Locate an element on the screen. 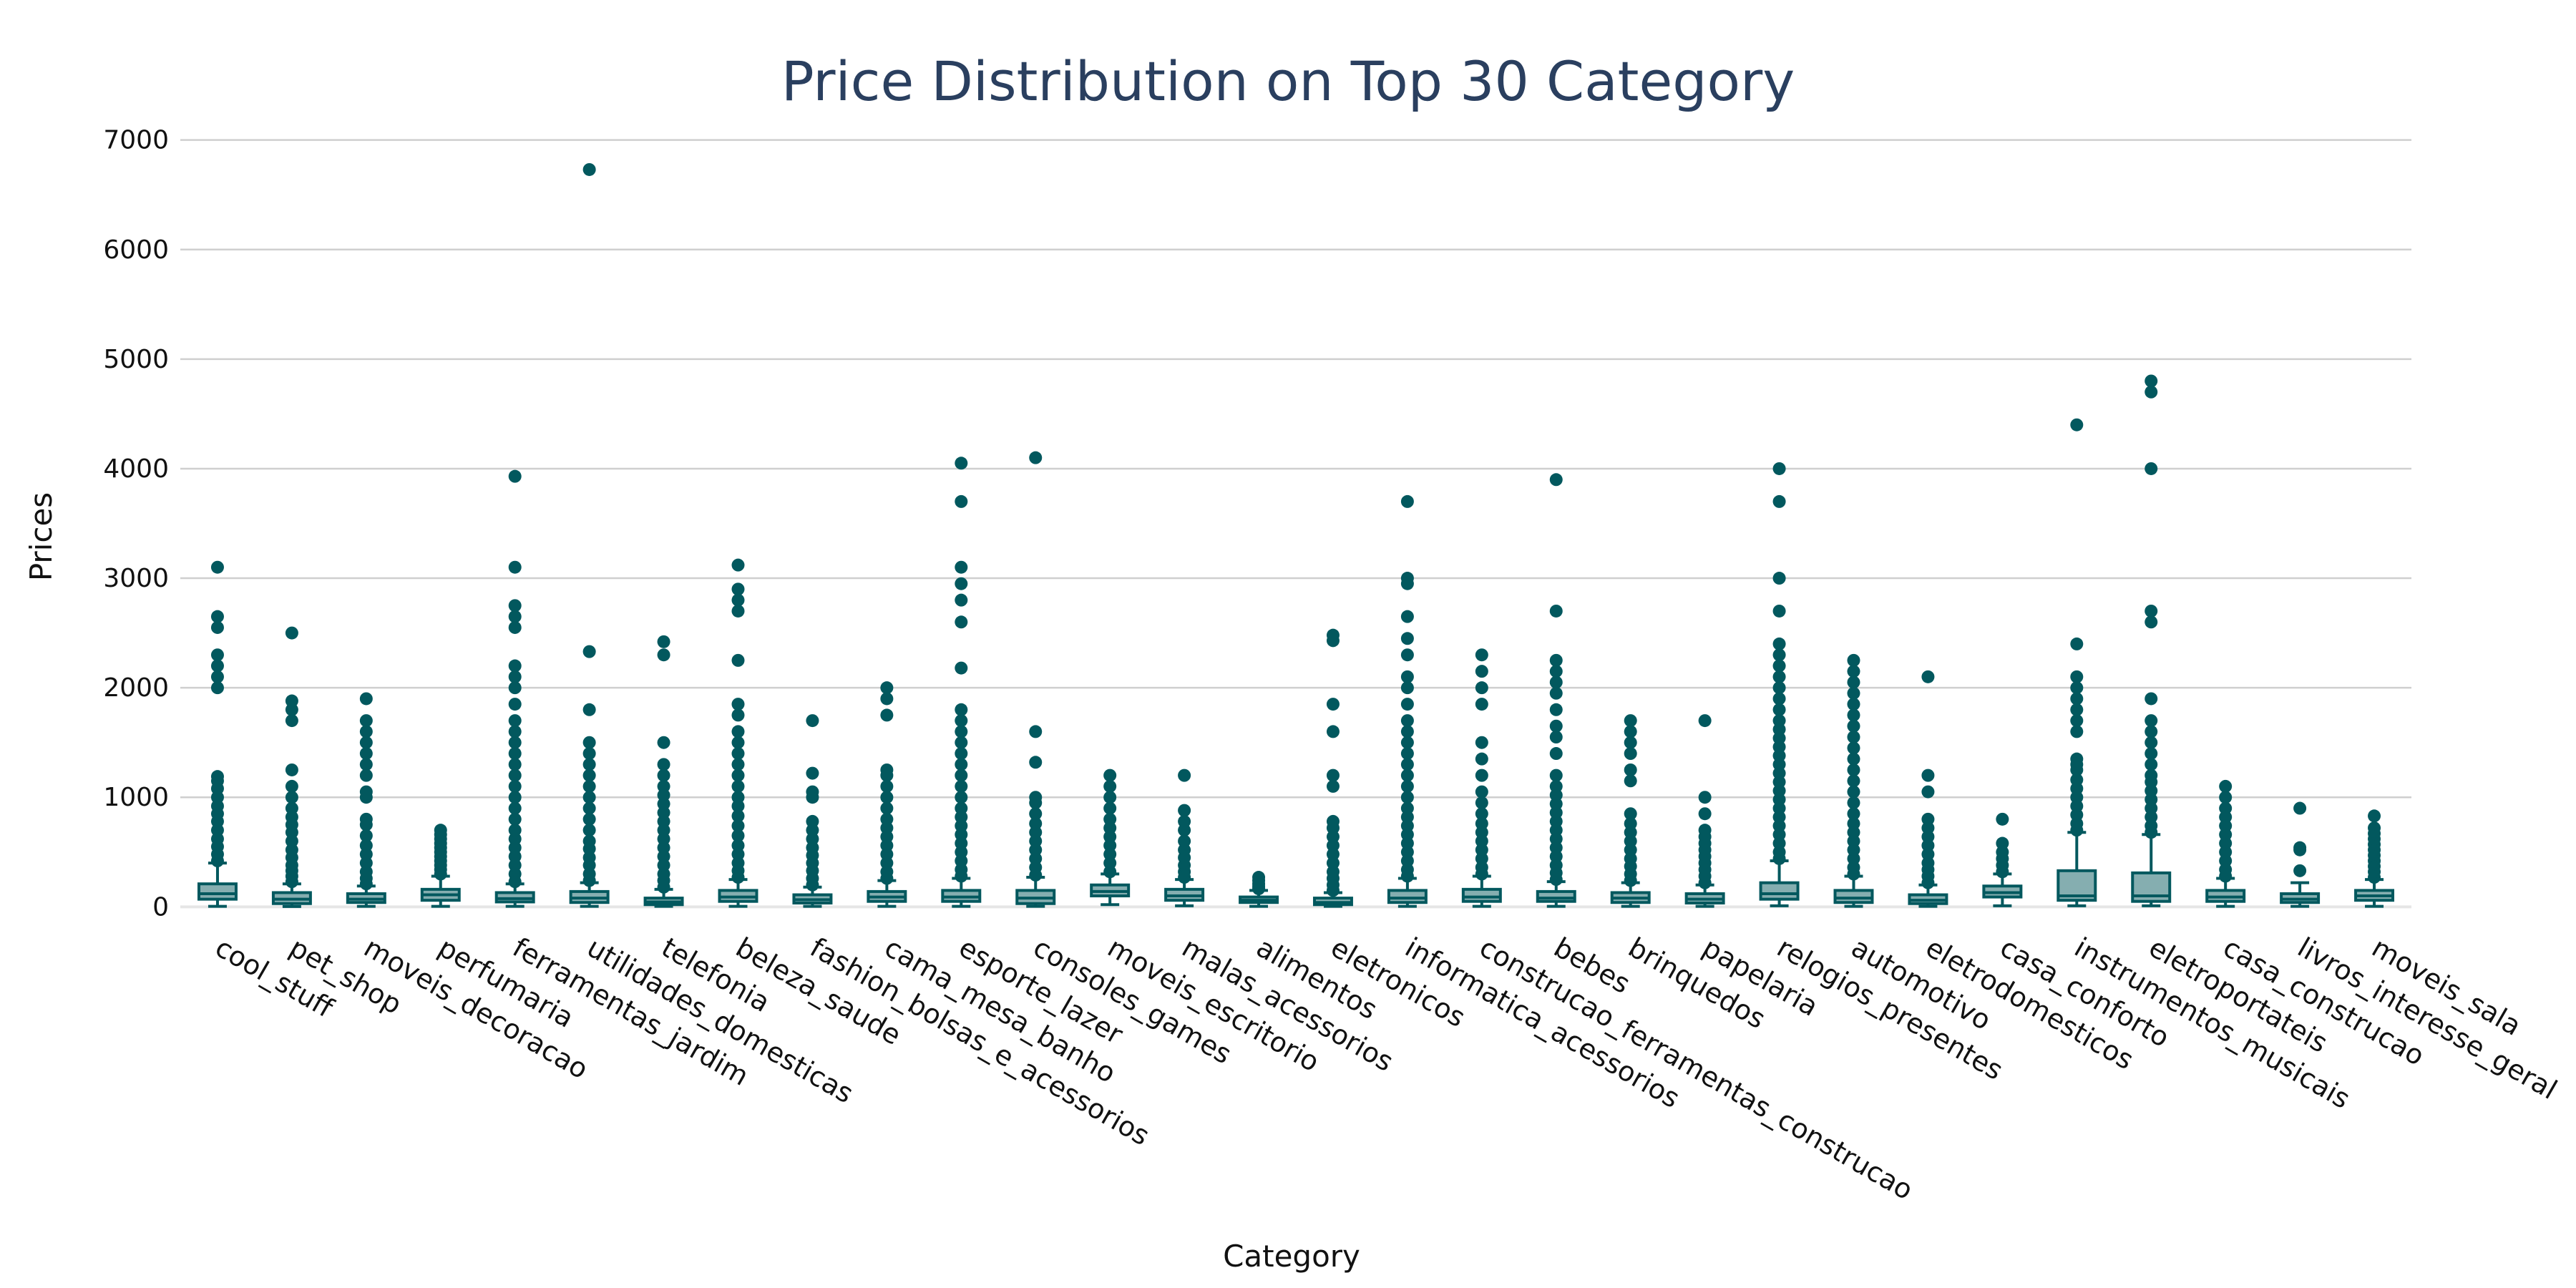 Image resolution: width=2576 pixels, height=1288 pixels. y-axis-title: Prices is located at coordinates (41, 536).